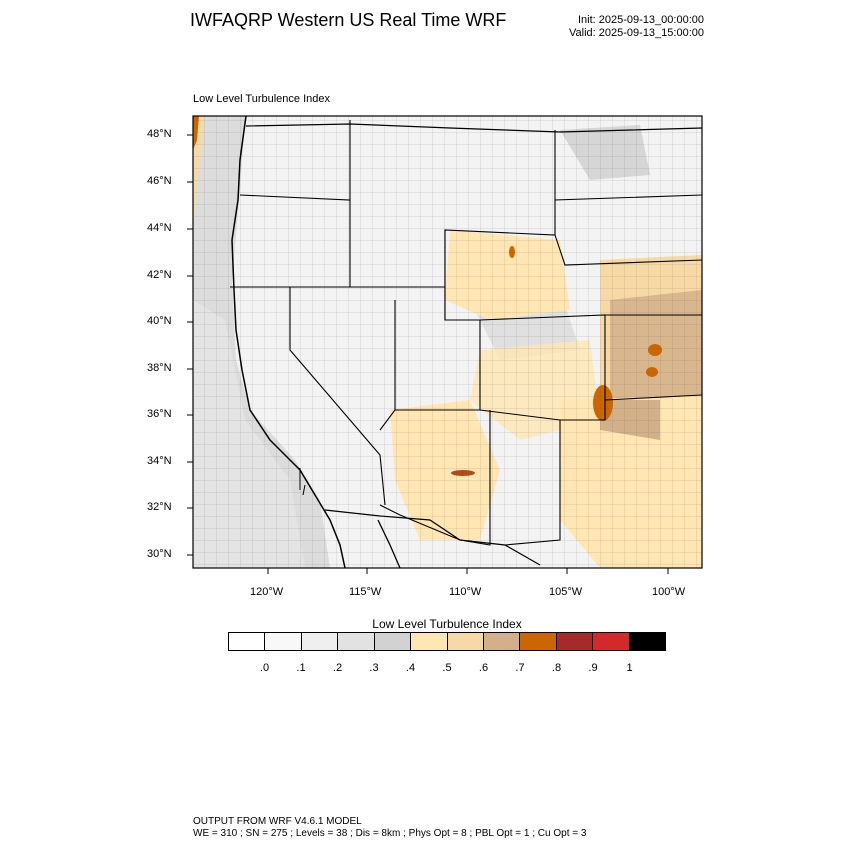  What do you see at coordinates (159, 275) in the screenshot?
I see `lat-label: 42°N` at bounding box center [159, 275].